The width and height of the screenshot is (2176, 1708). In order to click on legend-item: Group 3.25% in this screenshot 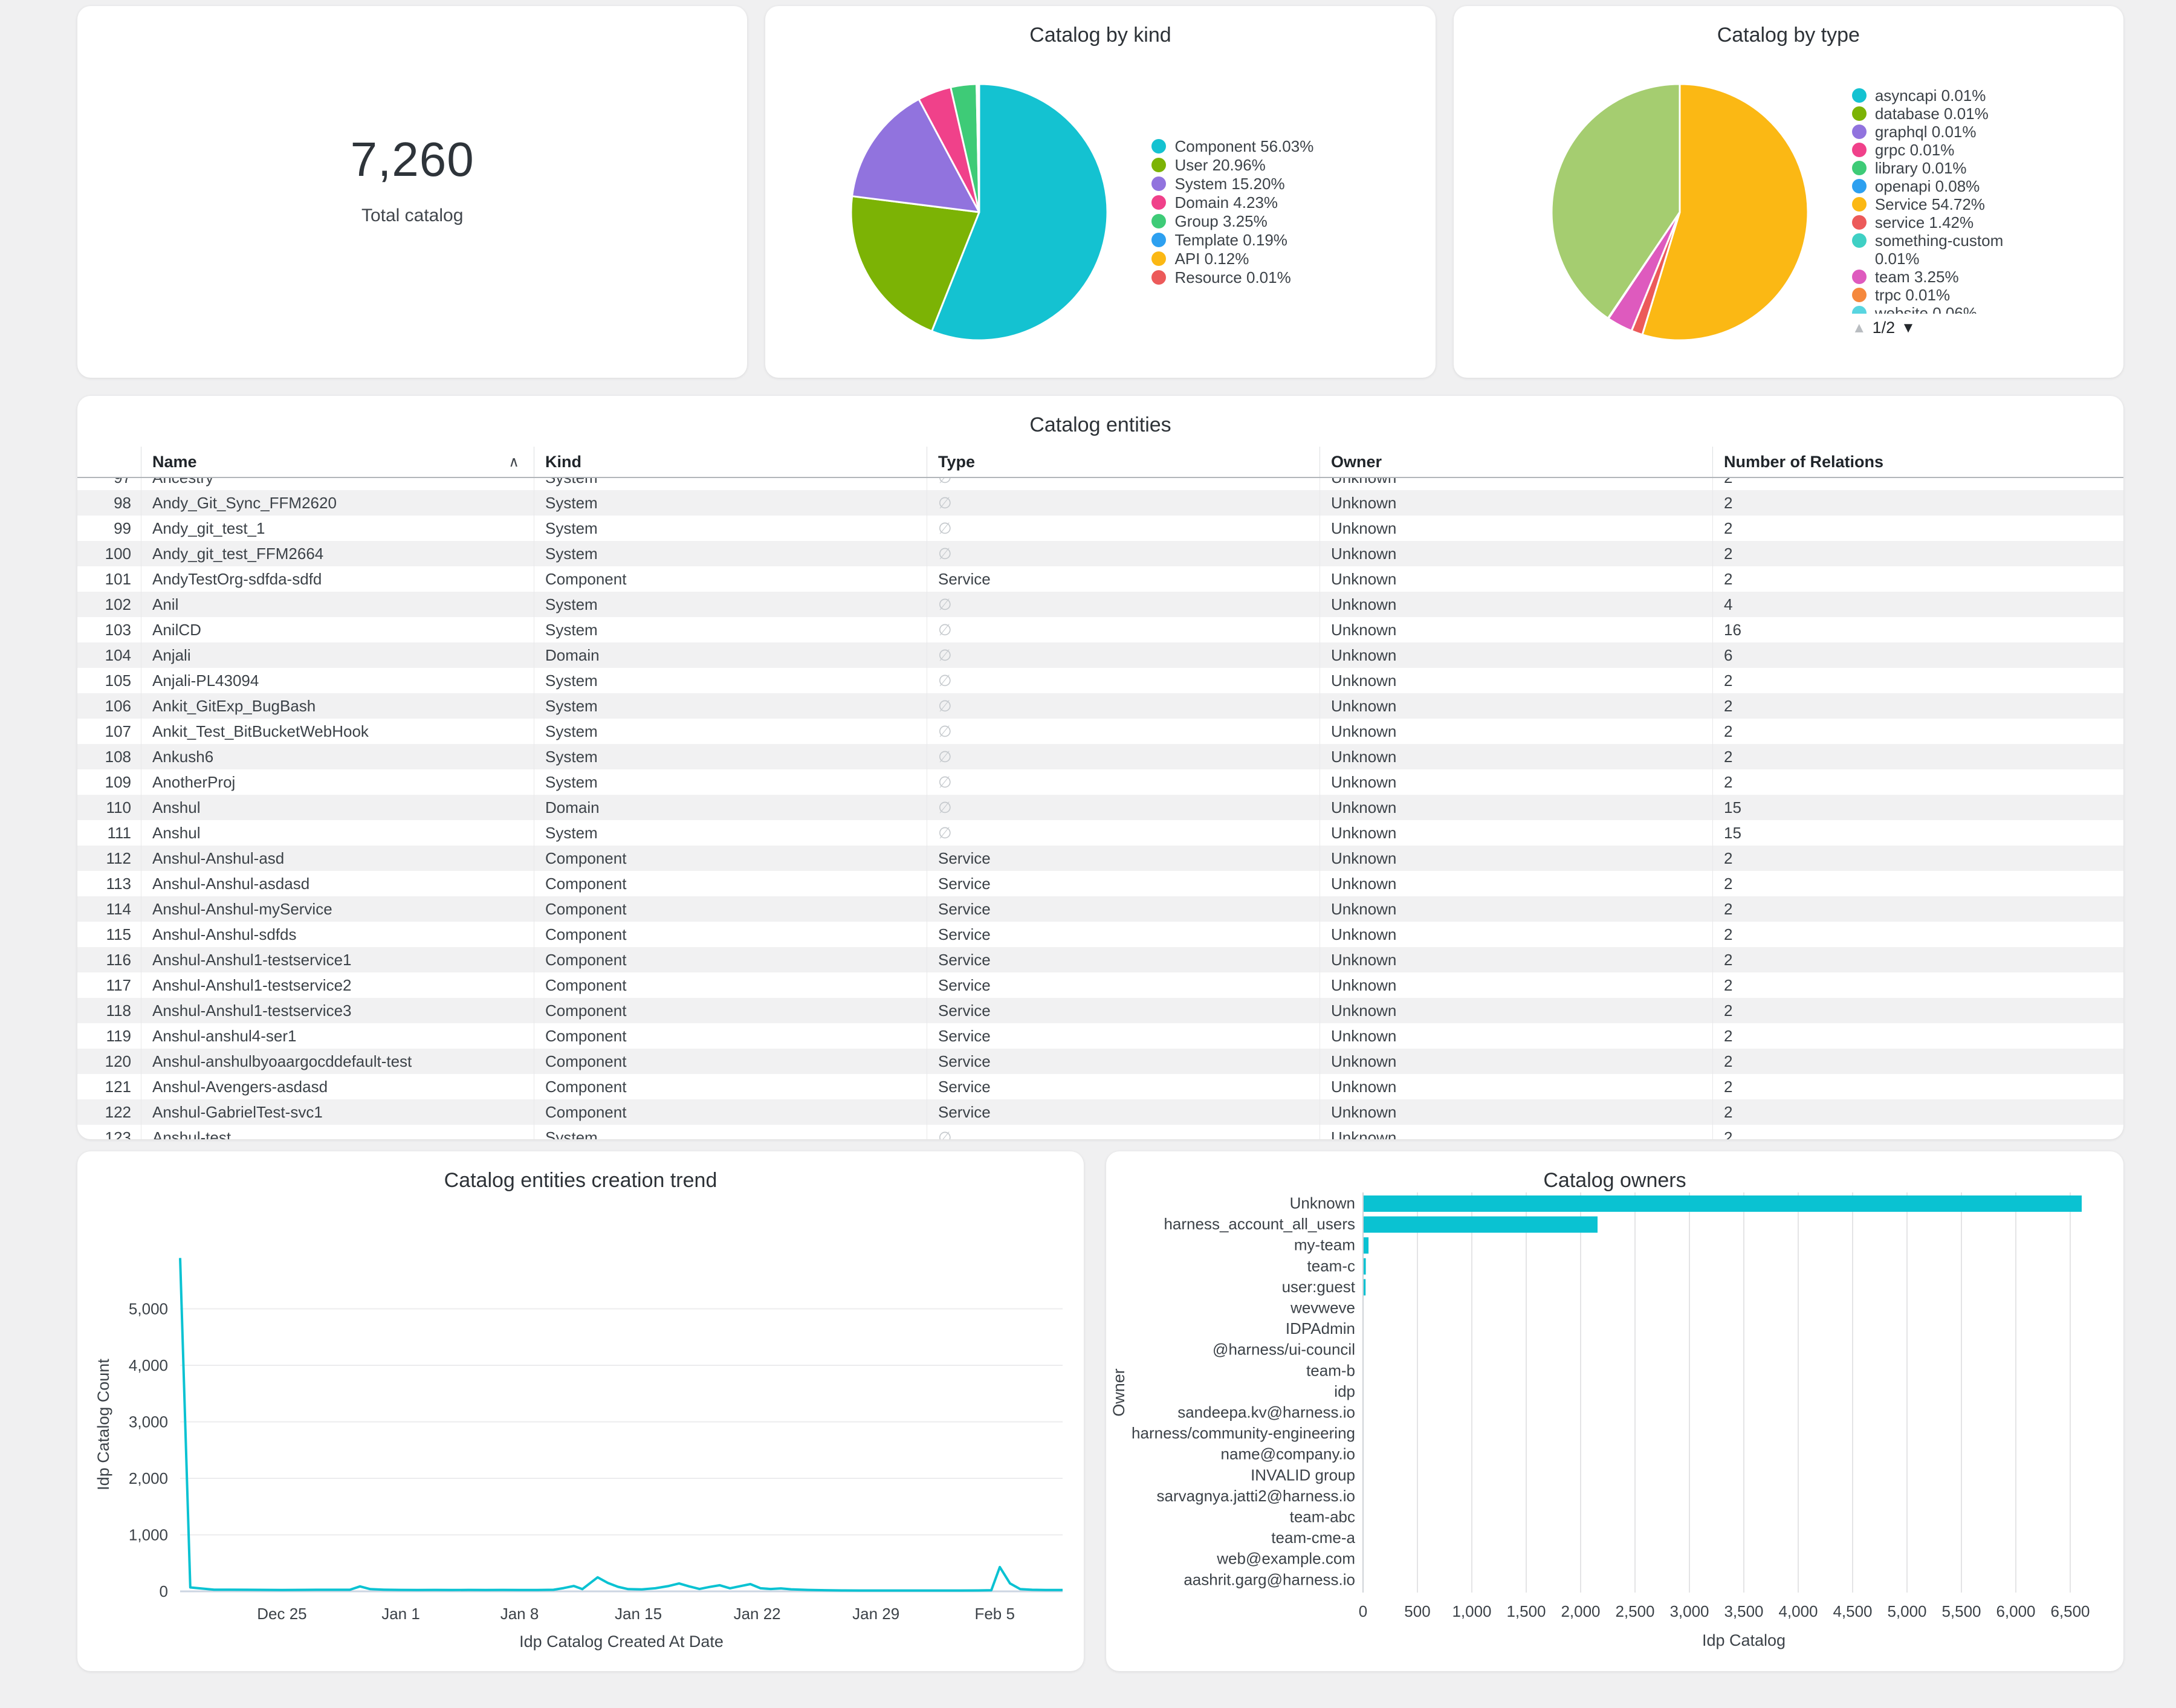, I will do `click(1254, 221)`.